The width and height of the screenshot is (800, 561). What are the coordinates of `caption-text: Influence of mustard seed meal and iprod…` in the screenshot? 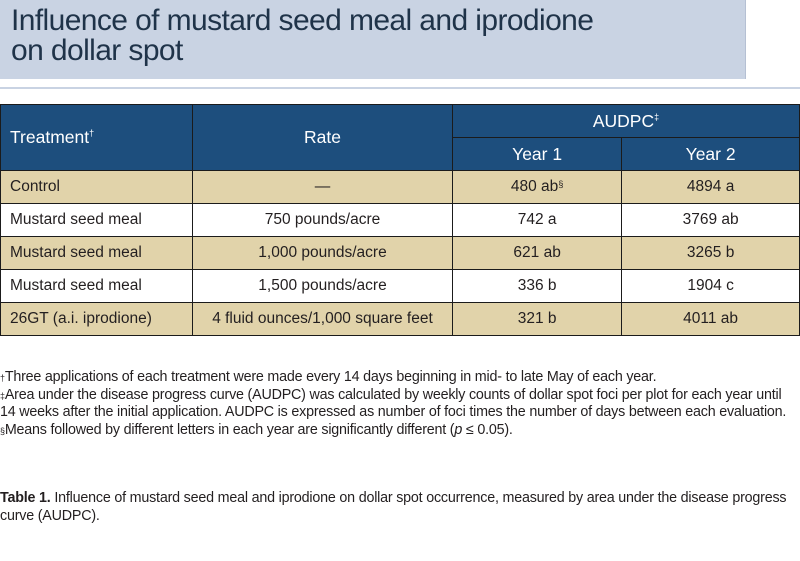 It's located at (393, 507).